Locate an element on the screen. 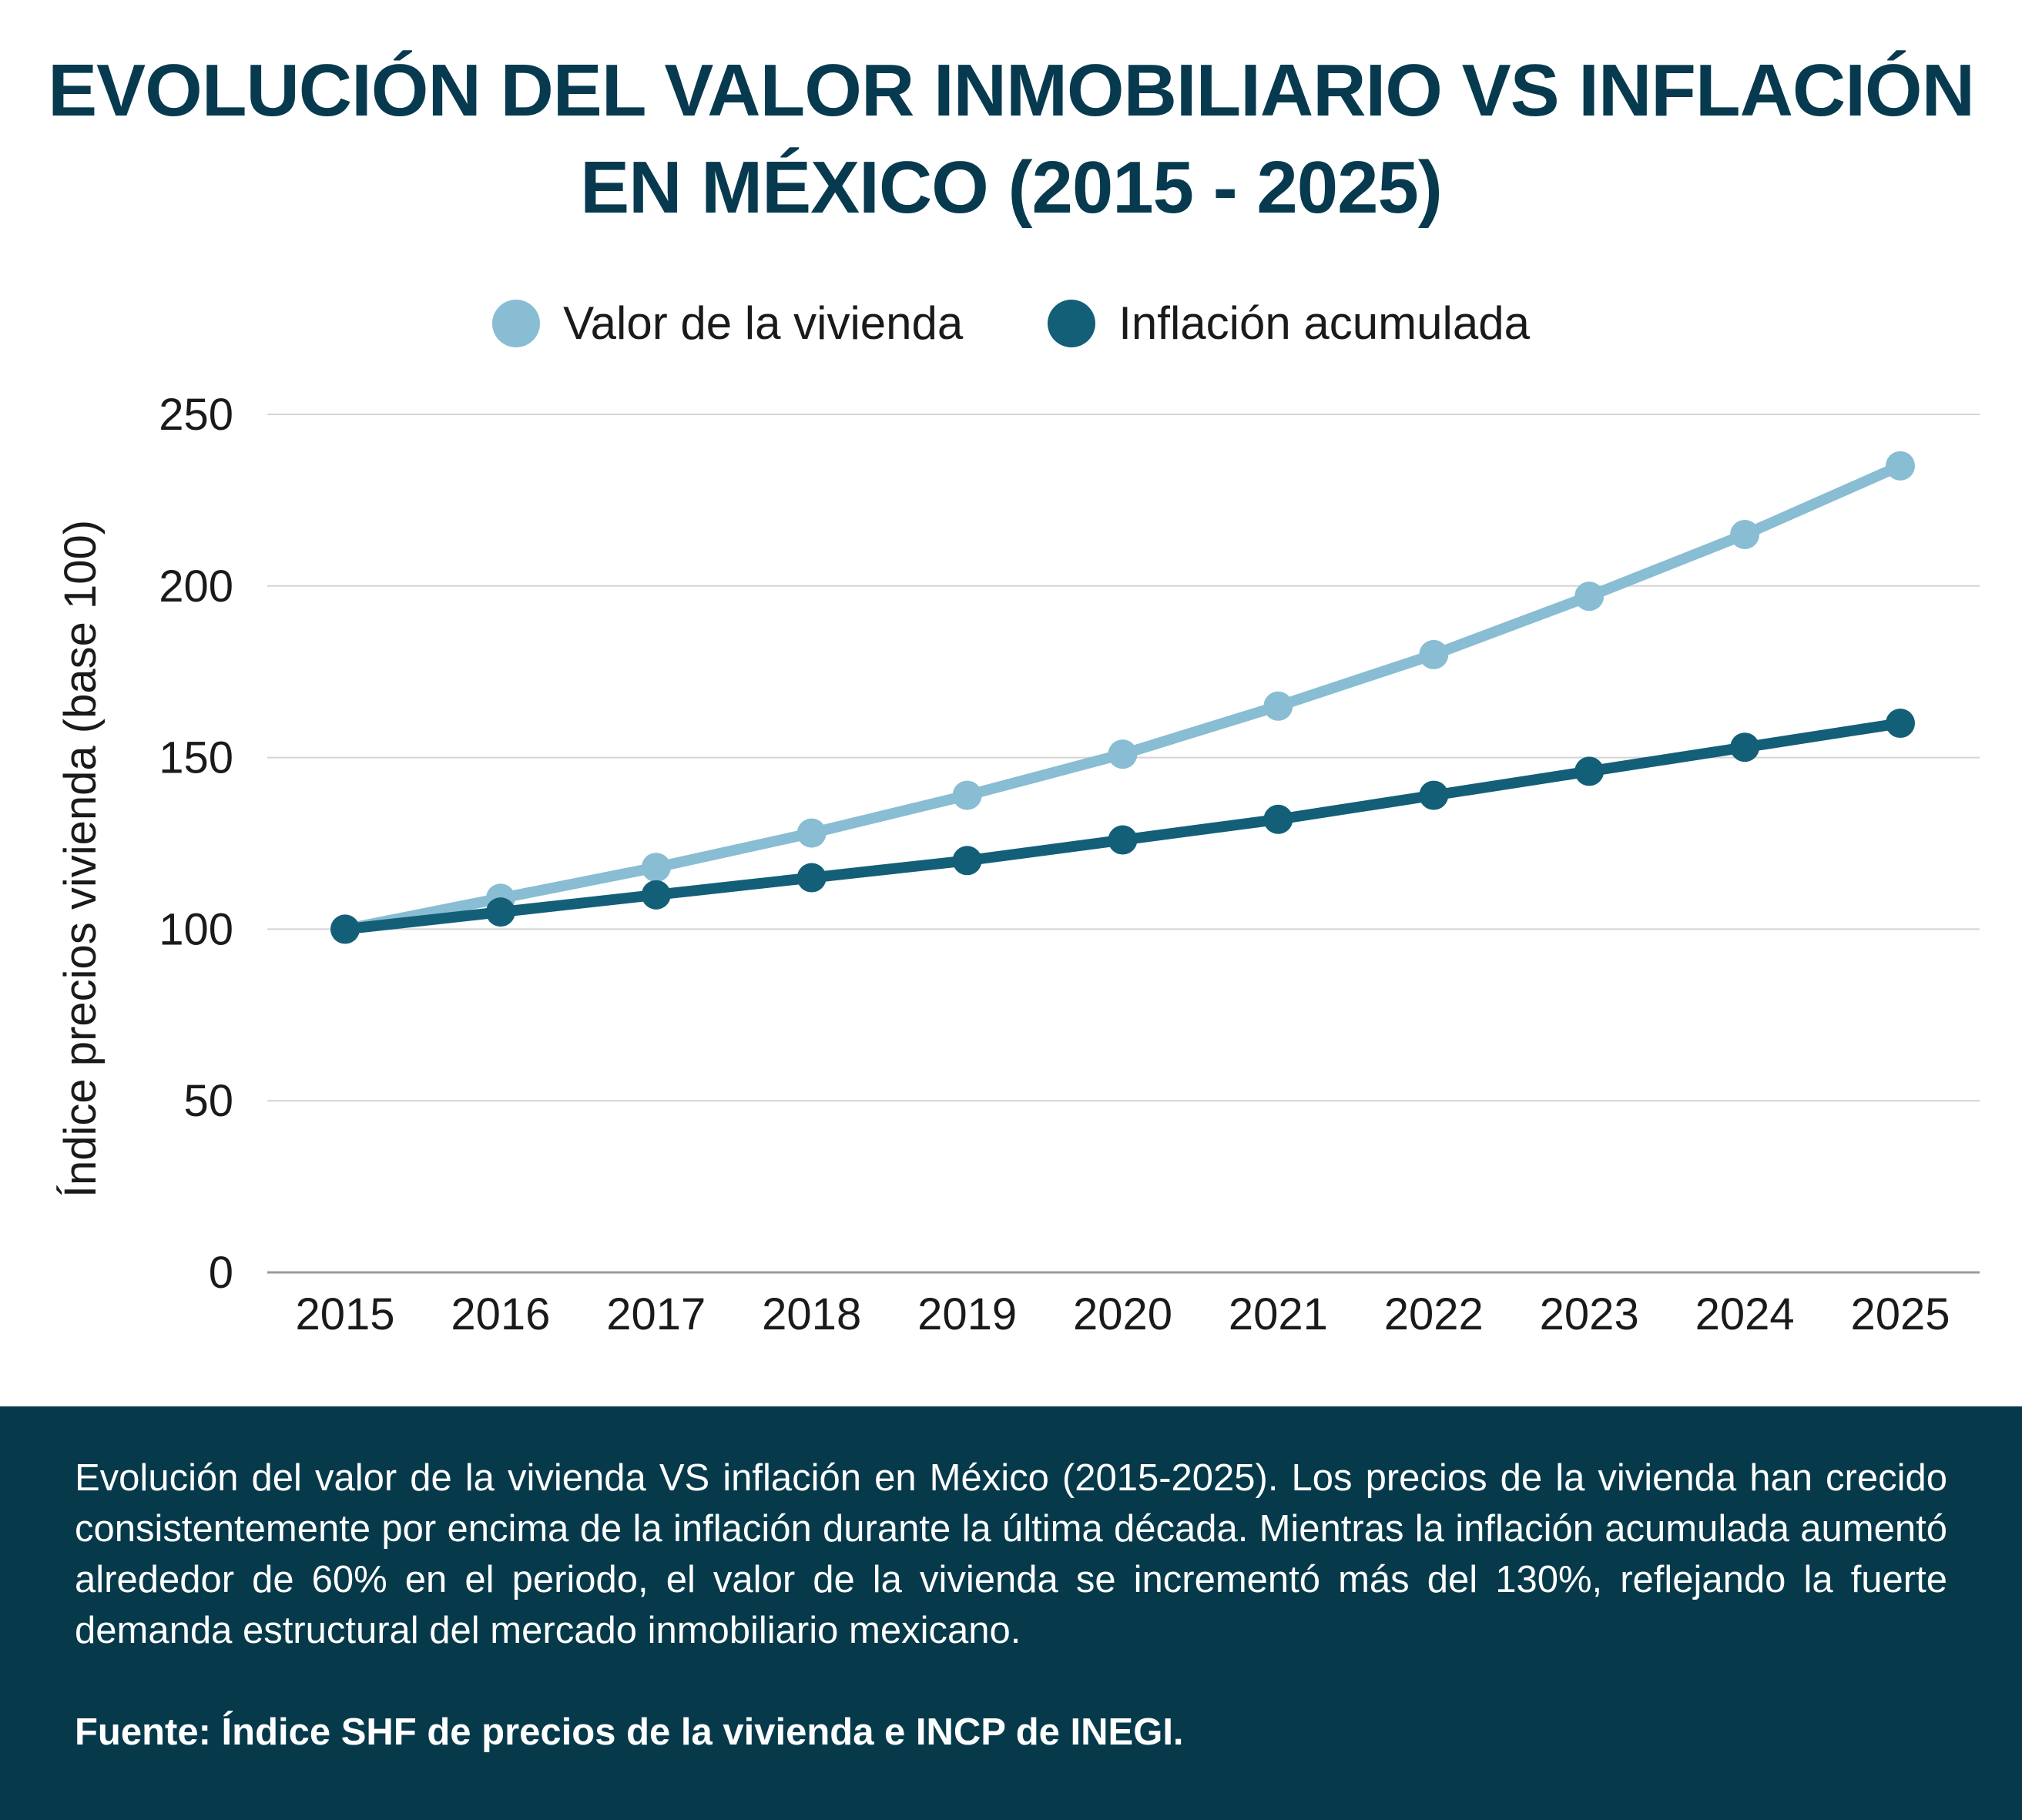  x-tick-label: 2020 is located at coordinates (1122, 1314).